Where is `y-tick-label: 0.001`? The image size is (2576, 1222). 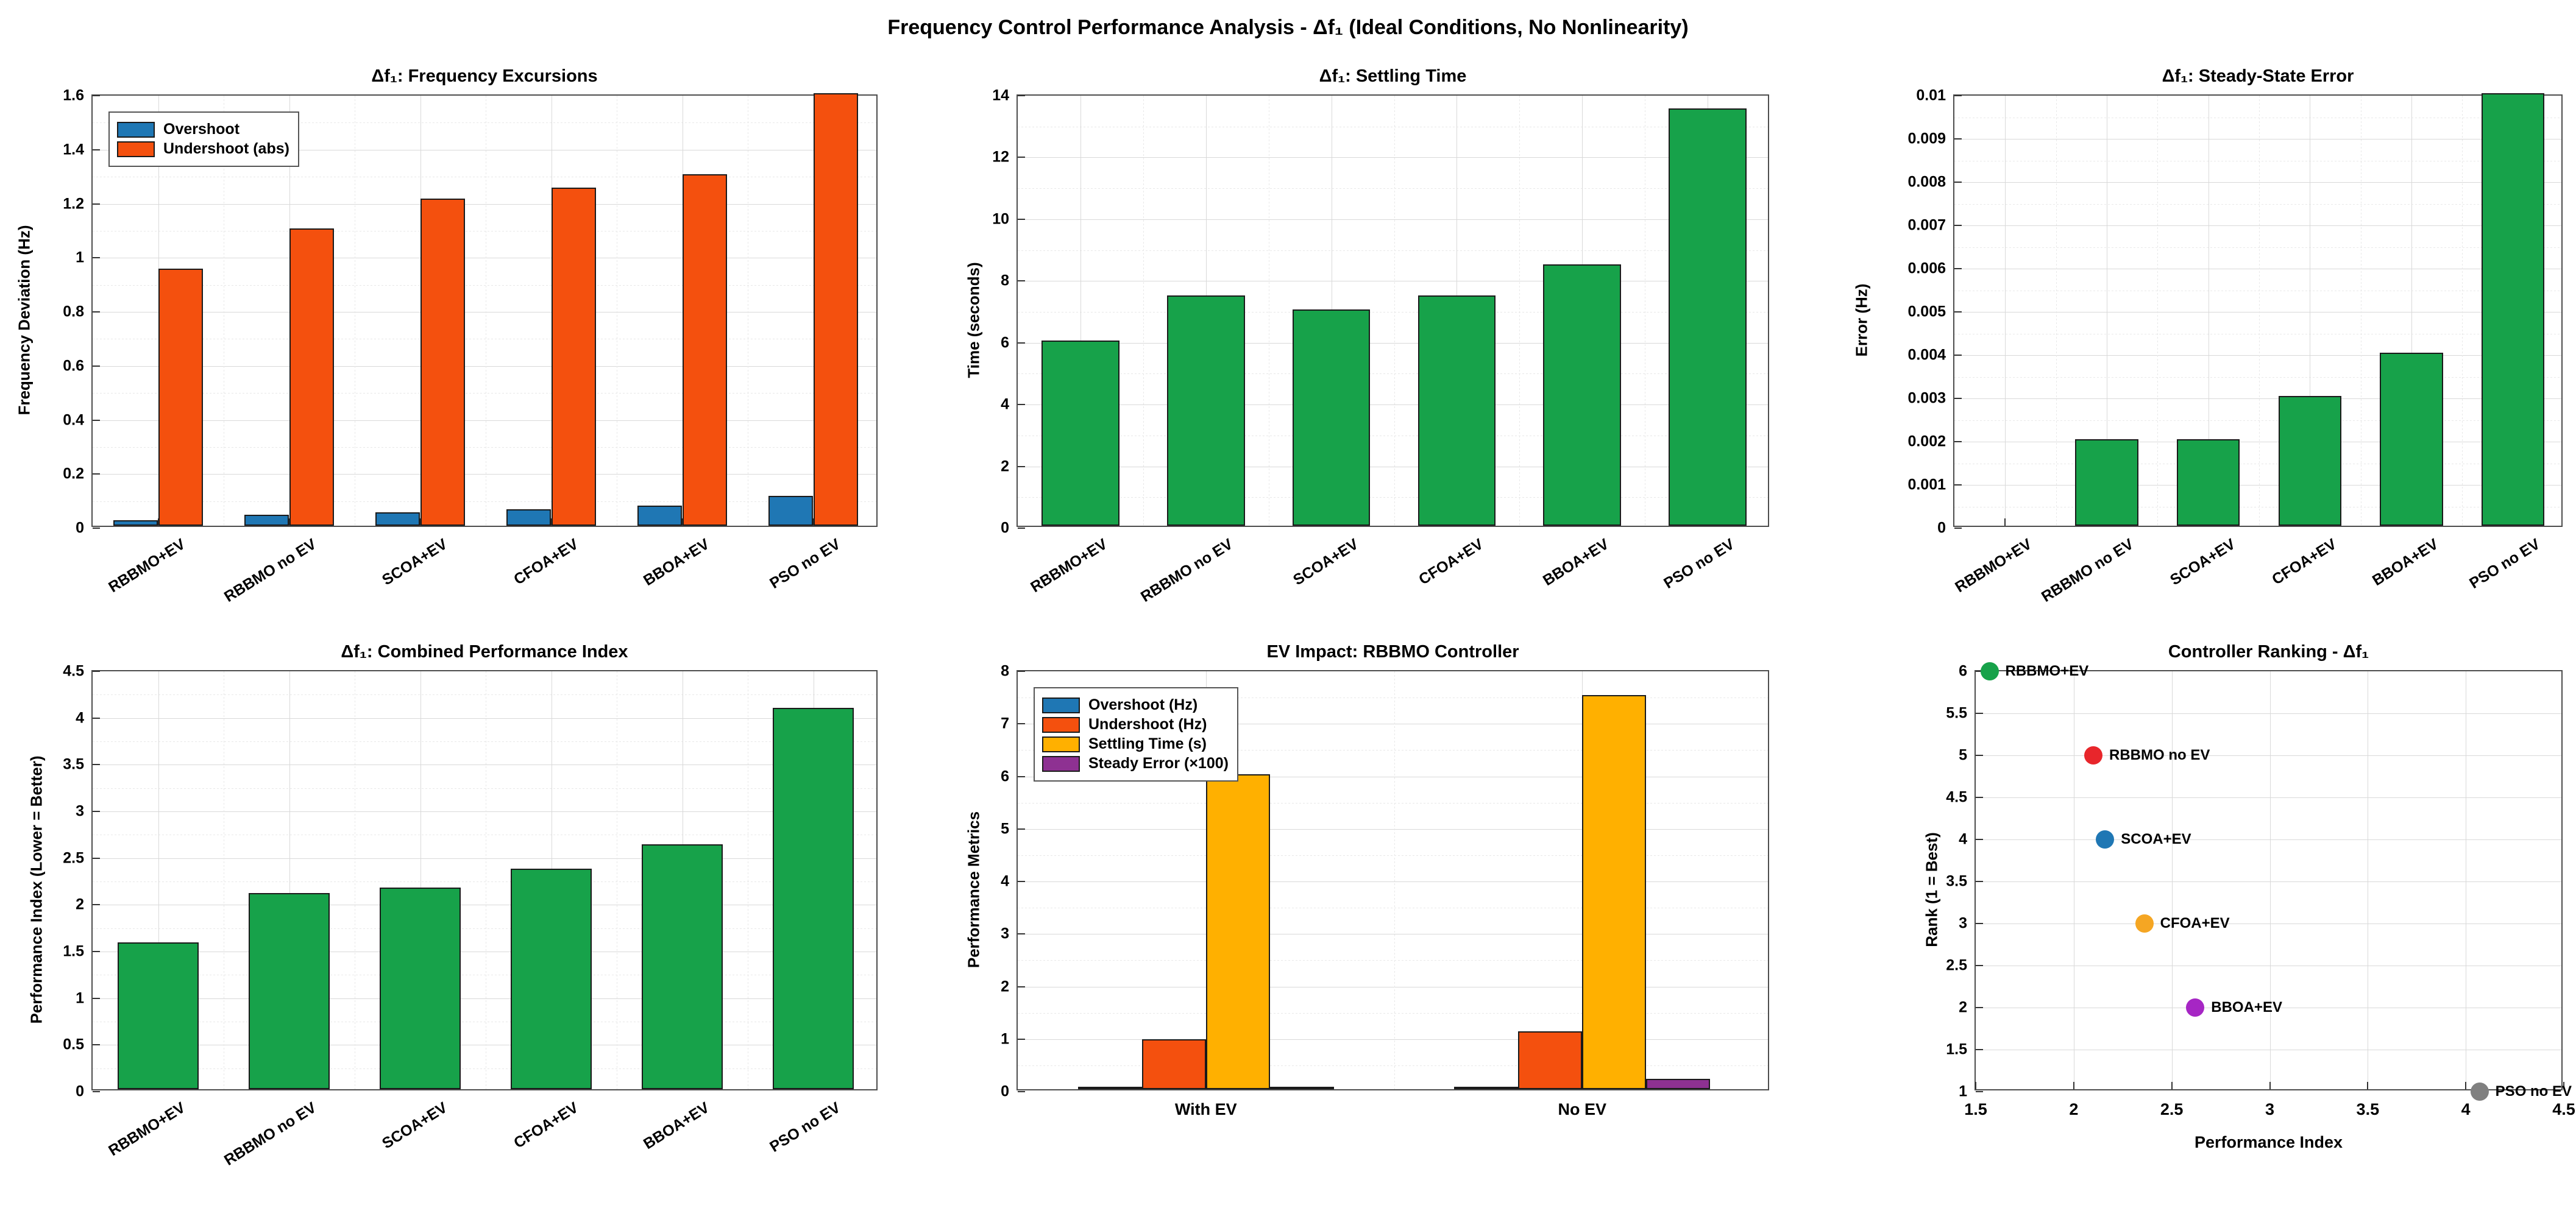
y-tick-label: 0.001 is located at coordinates (1927, 484).